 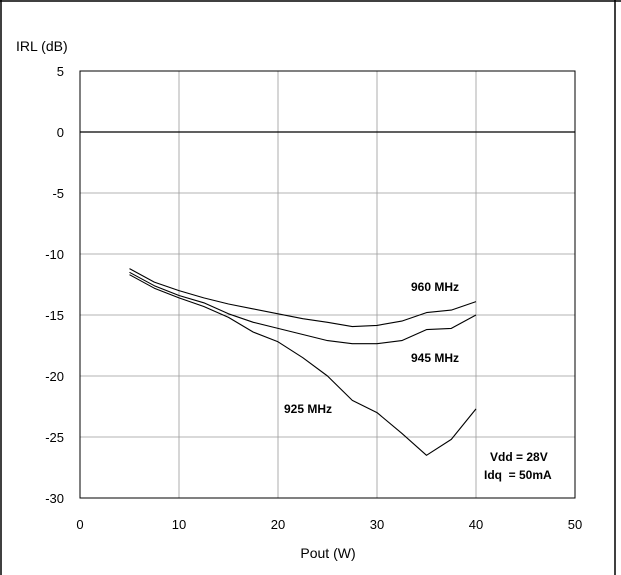 What do you see at coordinates (54, 437) in the screenshot?
I see `y-tick-label-6: -25` at bounding box center [54, 437].